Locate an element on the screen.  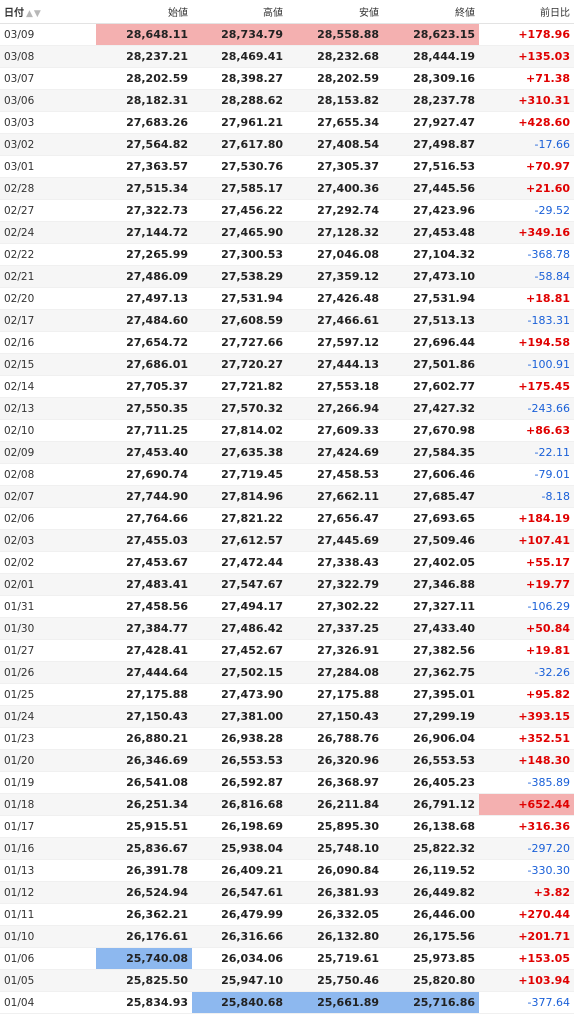
close-cell: 27,445.56 is located at coordinates (431, 188).